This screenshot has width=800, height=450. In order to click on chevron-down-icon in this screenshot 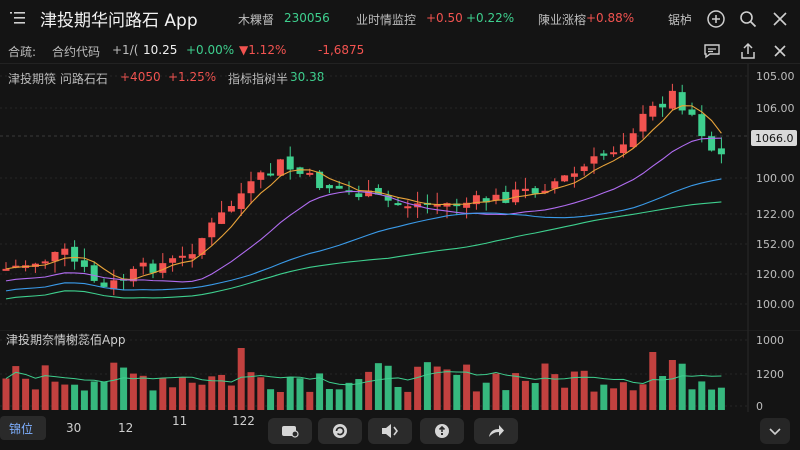, I will do `click(775, 432)`.